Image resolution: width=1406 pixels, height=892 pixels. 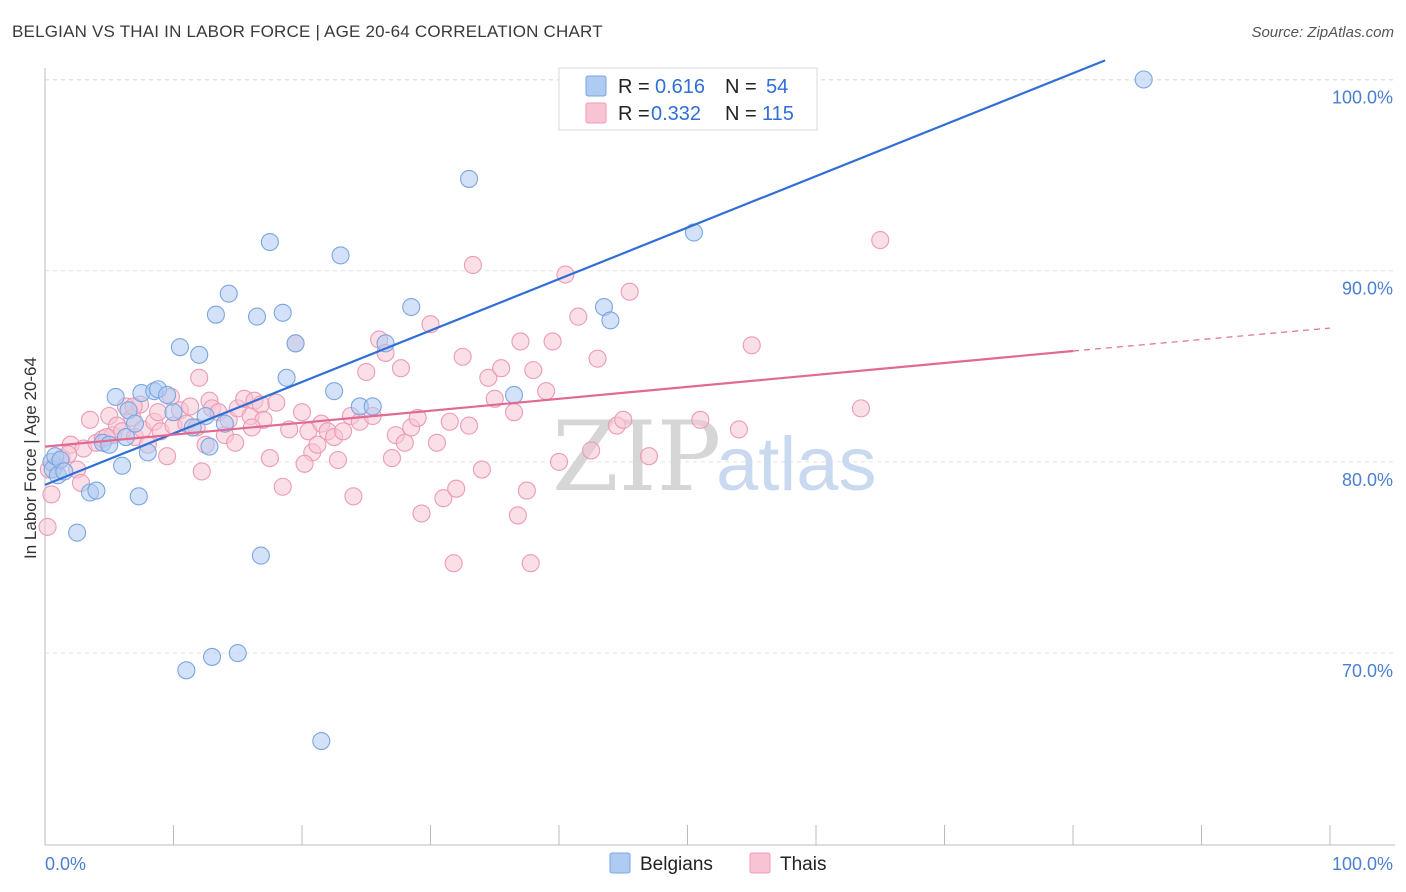 What do you see at coordinates (676, 114) in the screenshot?
I see `legend-r-value: 0.332` at bounding box center [676, 114].